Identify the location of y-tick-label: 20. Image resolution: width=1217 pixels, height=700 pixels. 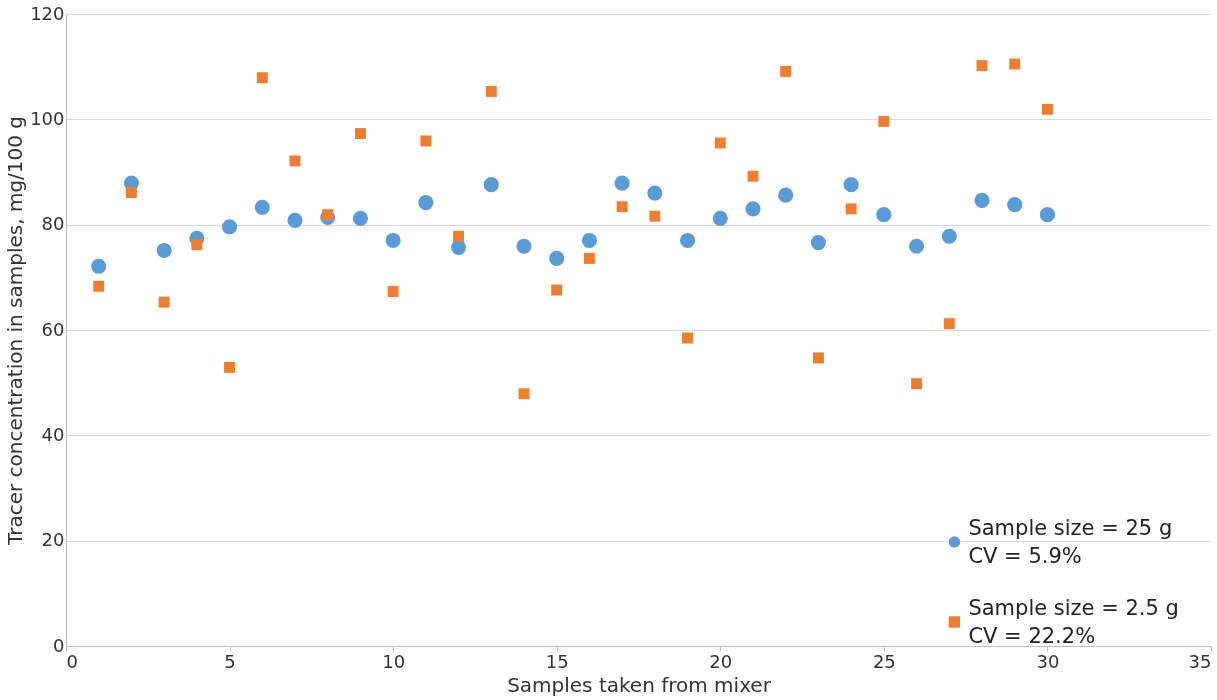
(53, 540).